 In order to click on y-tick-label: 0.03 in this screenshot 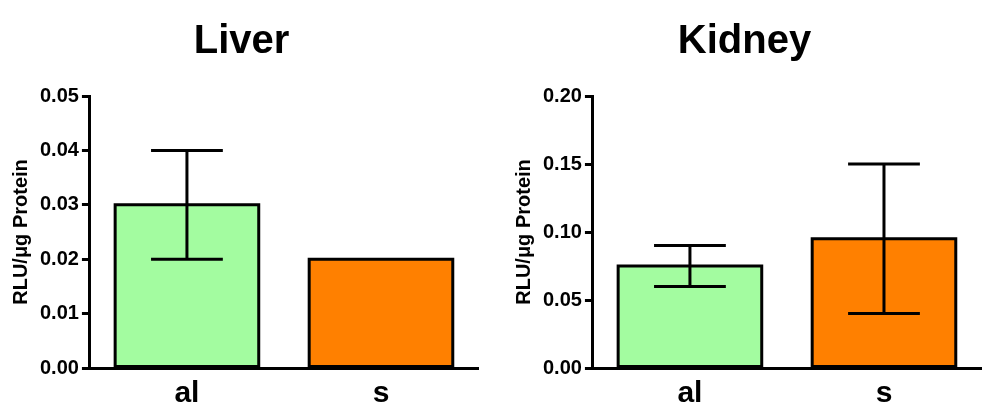, I will do `click(59, 203)`.